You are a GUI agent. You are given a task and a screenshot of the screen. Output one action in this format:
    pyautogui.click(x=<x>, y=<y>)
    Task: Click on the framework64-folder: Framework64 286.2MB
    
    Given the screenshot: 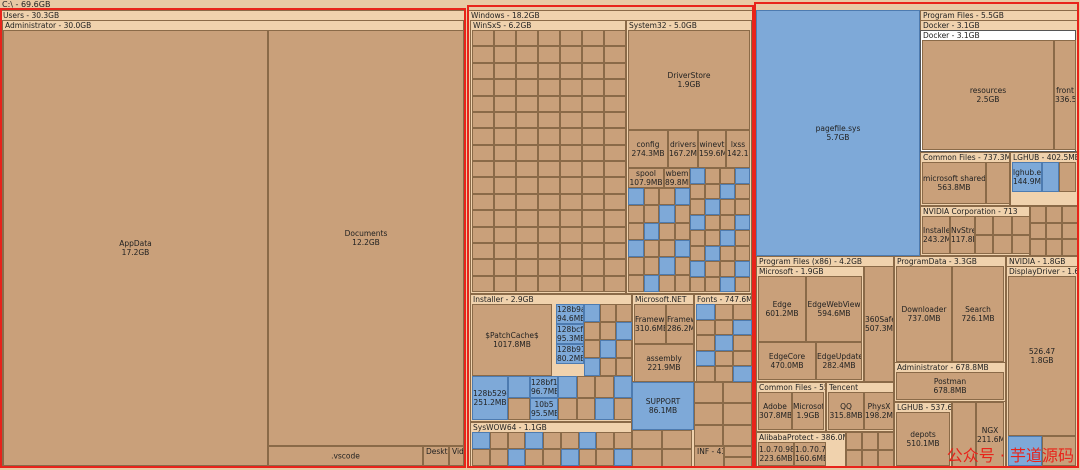 What is the action you would take?
    pyautogui.click(x=680, y=324)
    